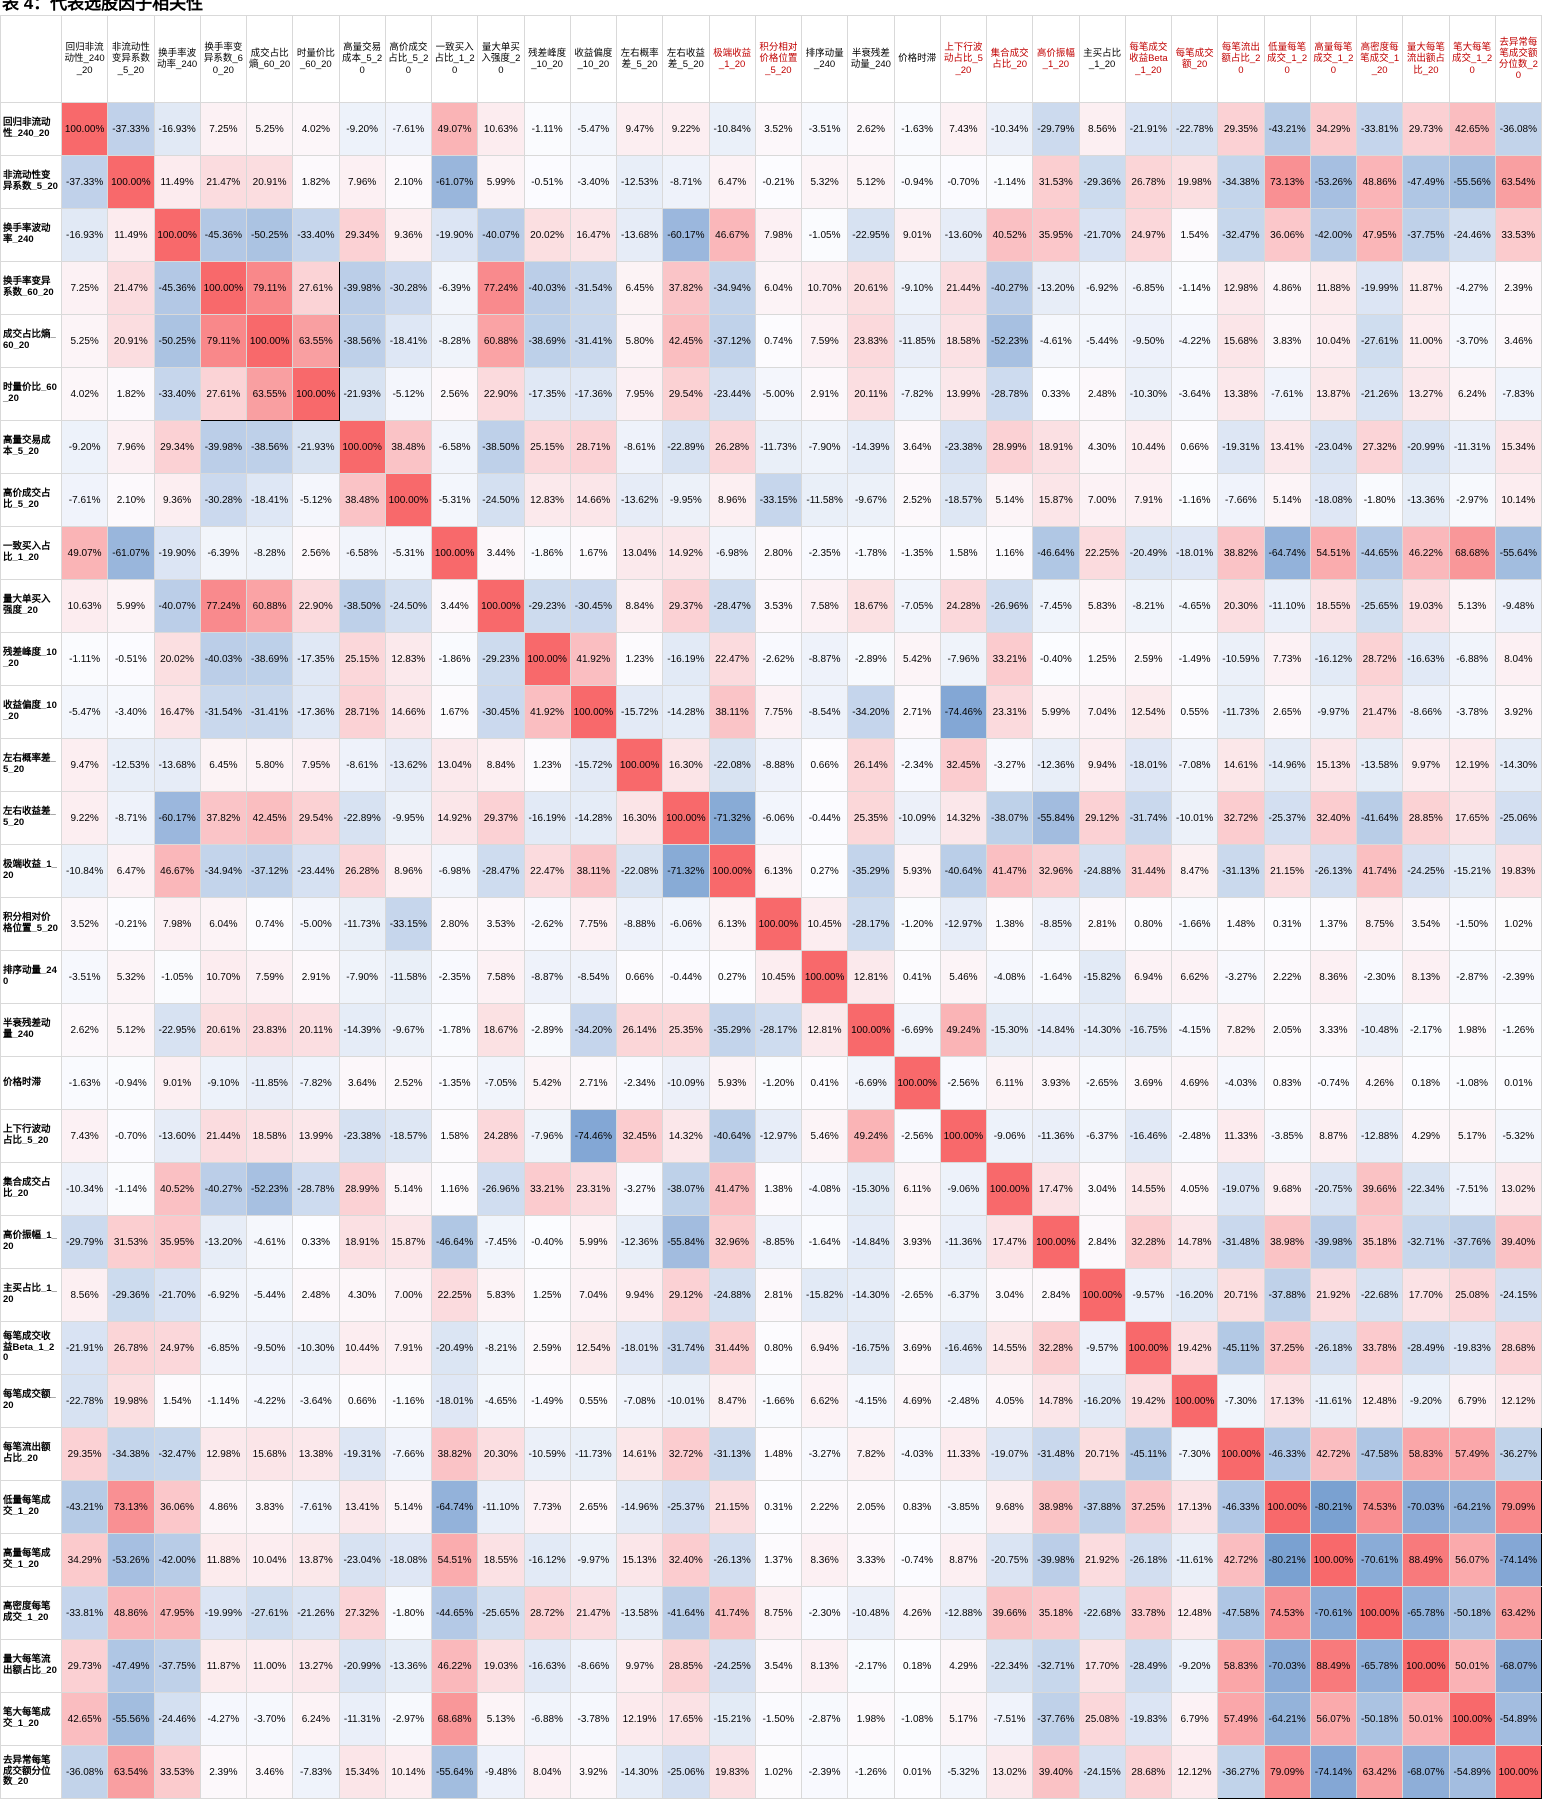  What do you see at coordinates (1241, 765) in the screenshot?
I see `matrix-cell: 14.61%` at bounding box center [1241, 765].